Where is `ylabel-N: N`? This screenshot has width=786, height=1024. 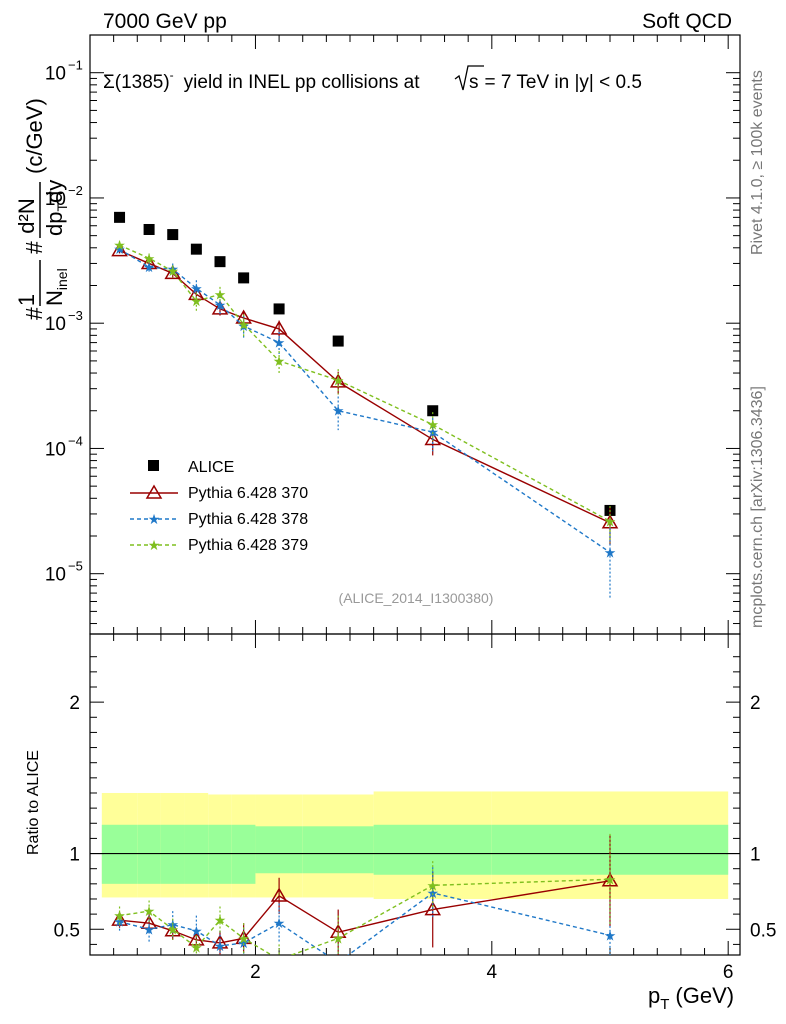
ylabel-N: N is located at coordinates (54, 298).